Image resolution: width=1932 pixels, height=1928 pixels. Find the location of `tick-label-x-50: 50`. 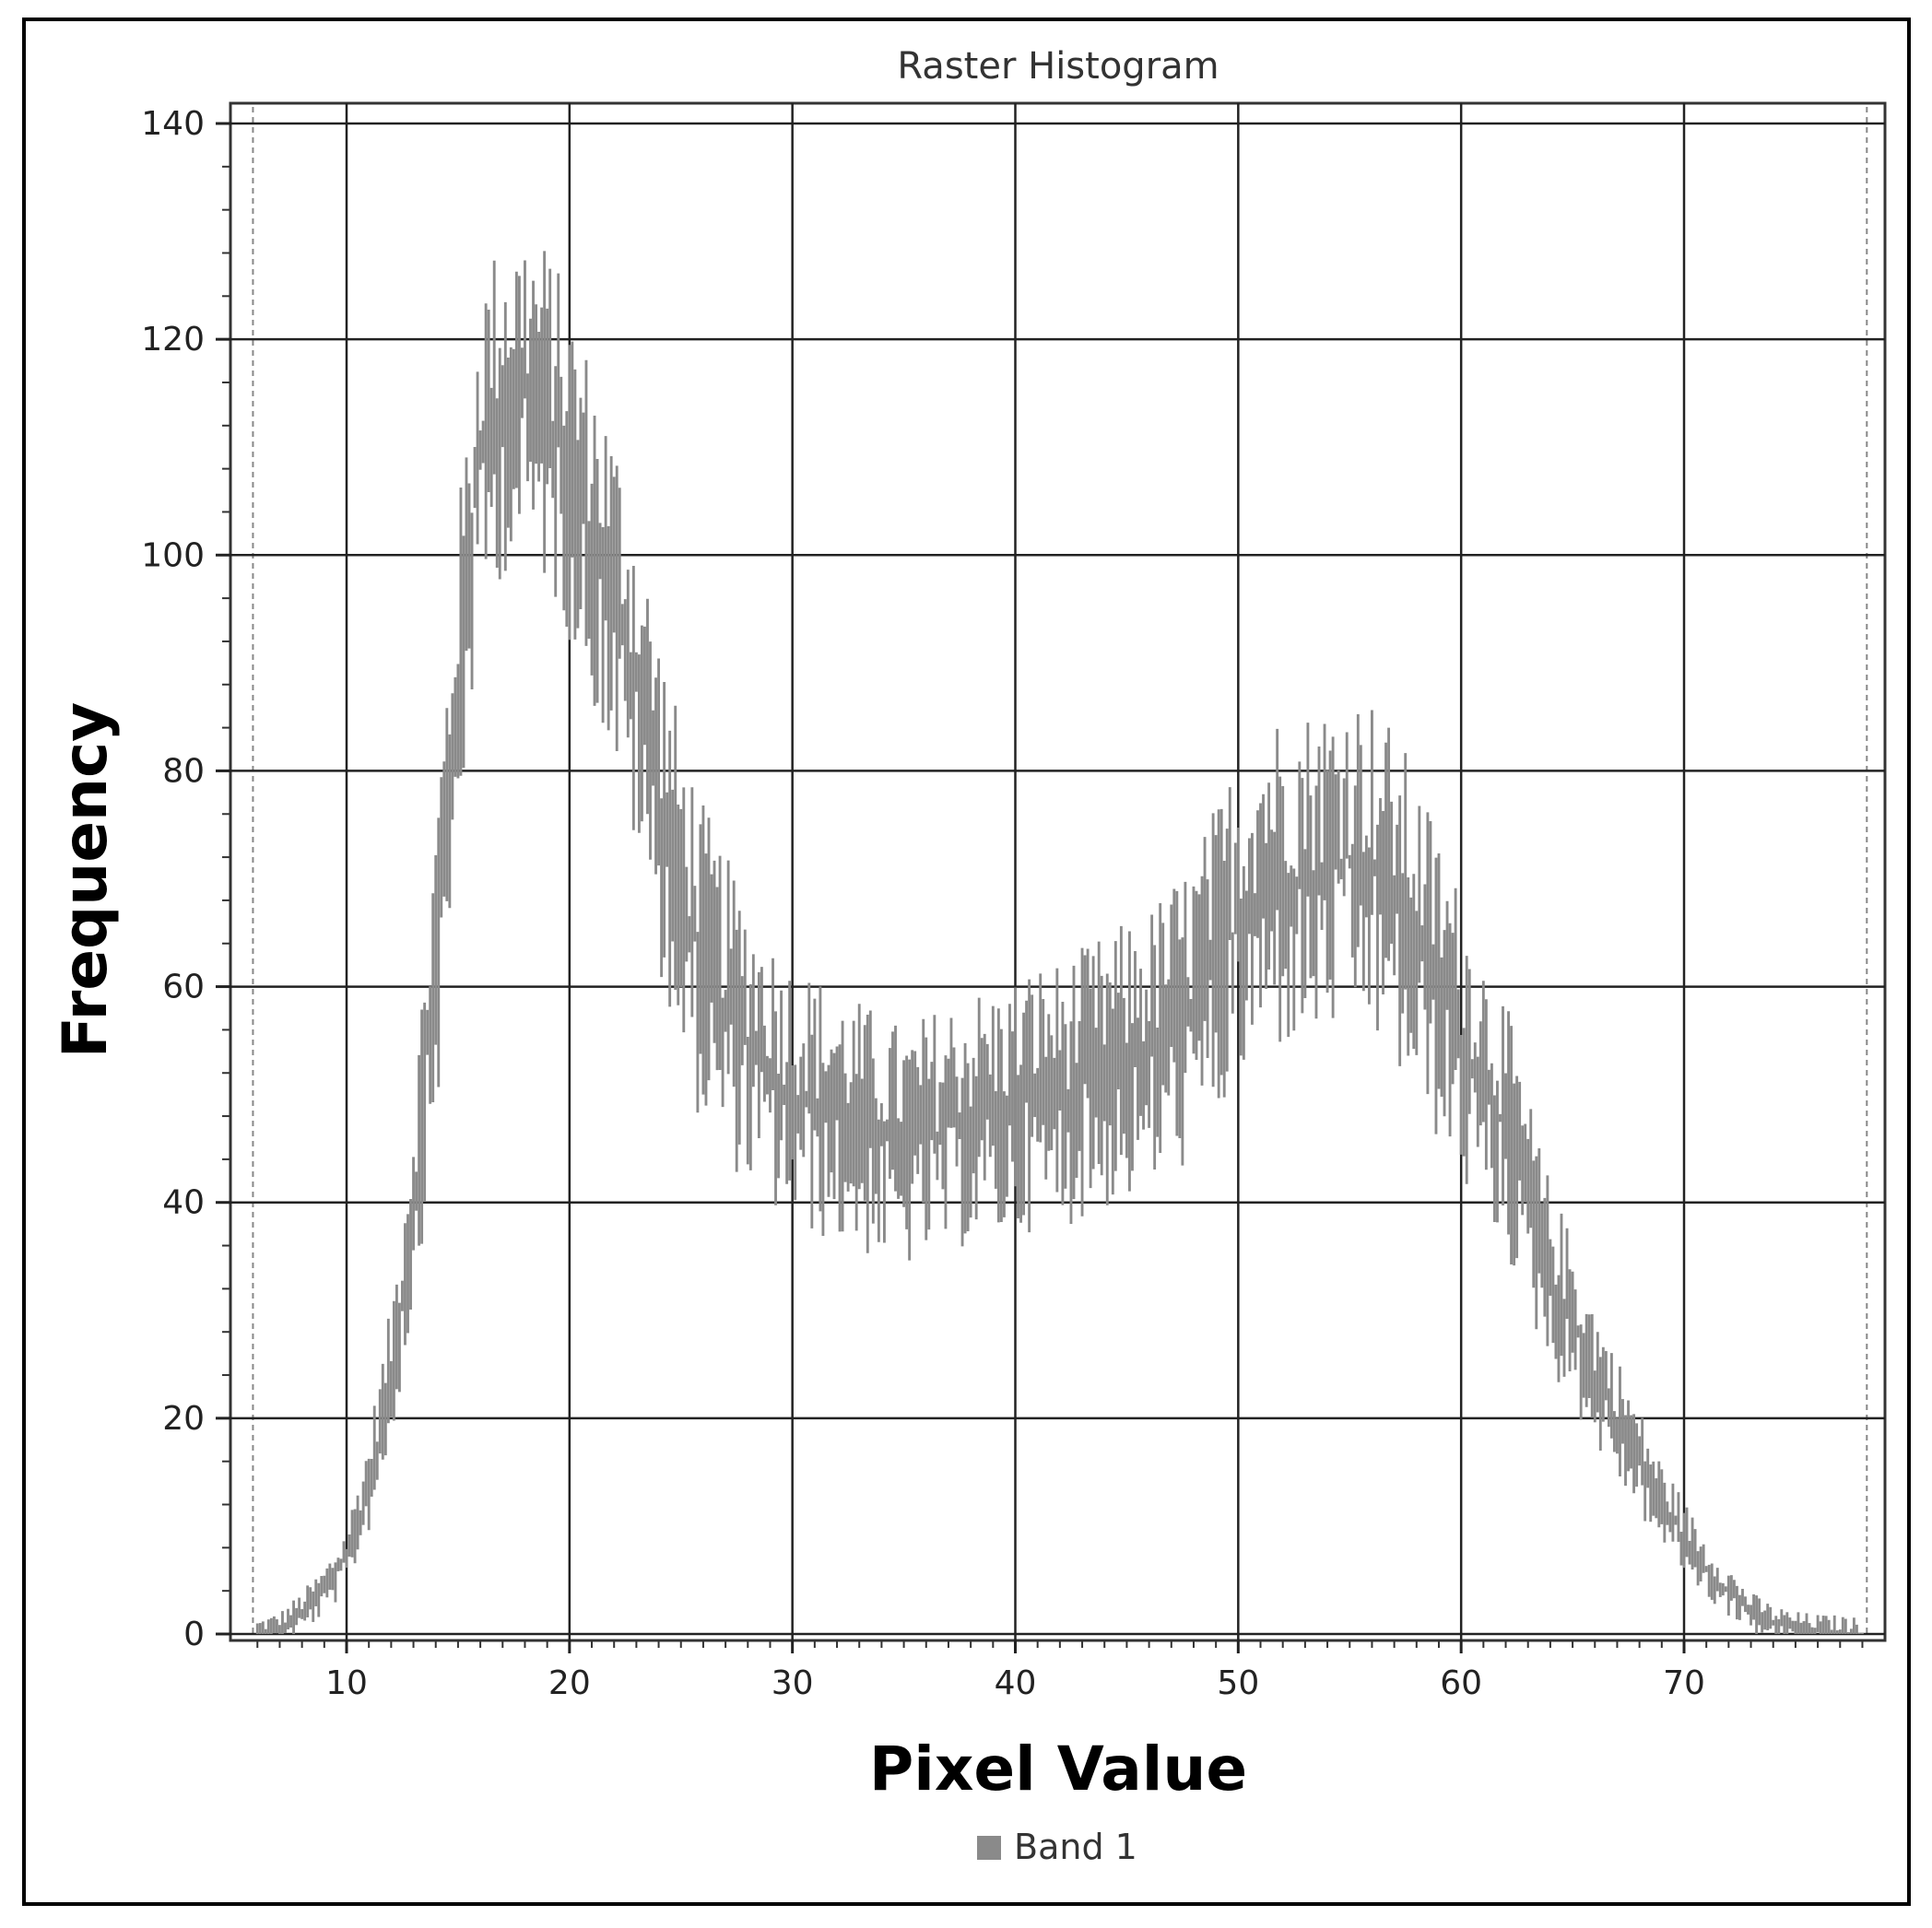

tick-label-x-50: 50 is located at coordinates (1238, 1683).